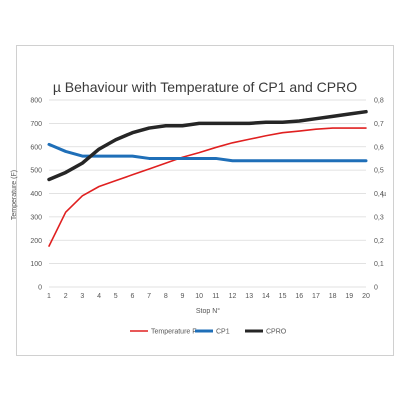 The height and width of the screenshot is (410, 410). What do you see at coordinates (208, 311) in the screenshot?
I see `x-axis-label: Stop N°` at bounding box center [208, 311].